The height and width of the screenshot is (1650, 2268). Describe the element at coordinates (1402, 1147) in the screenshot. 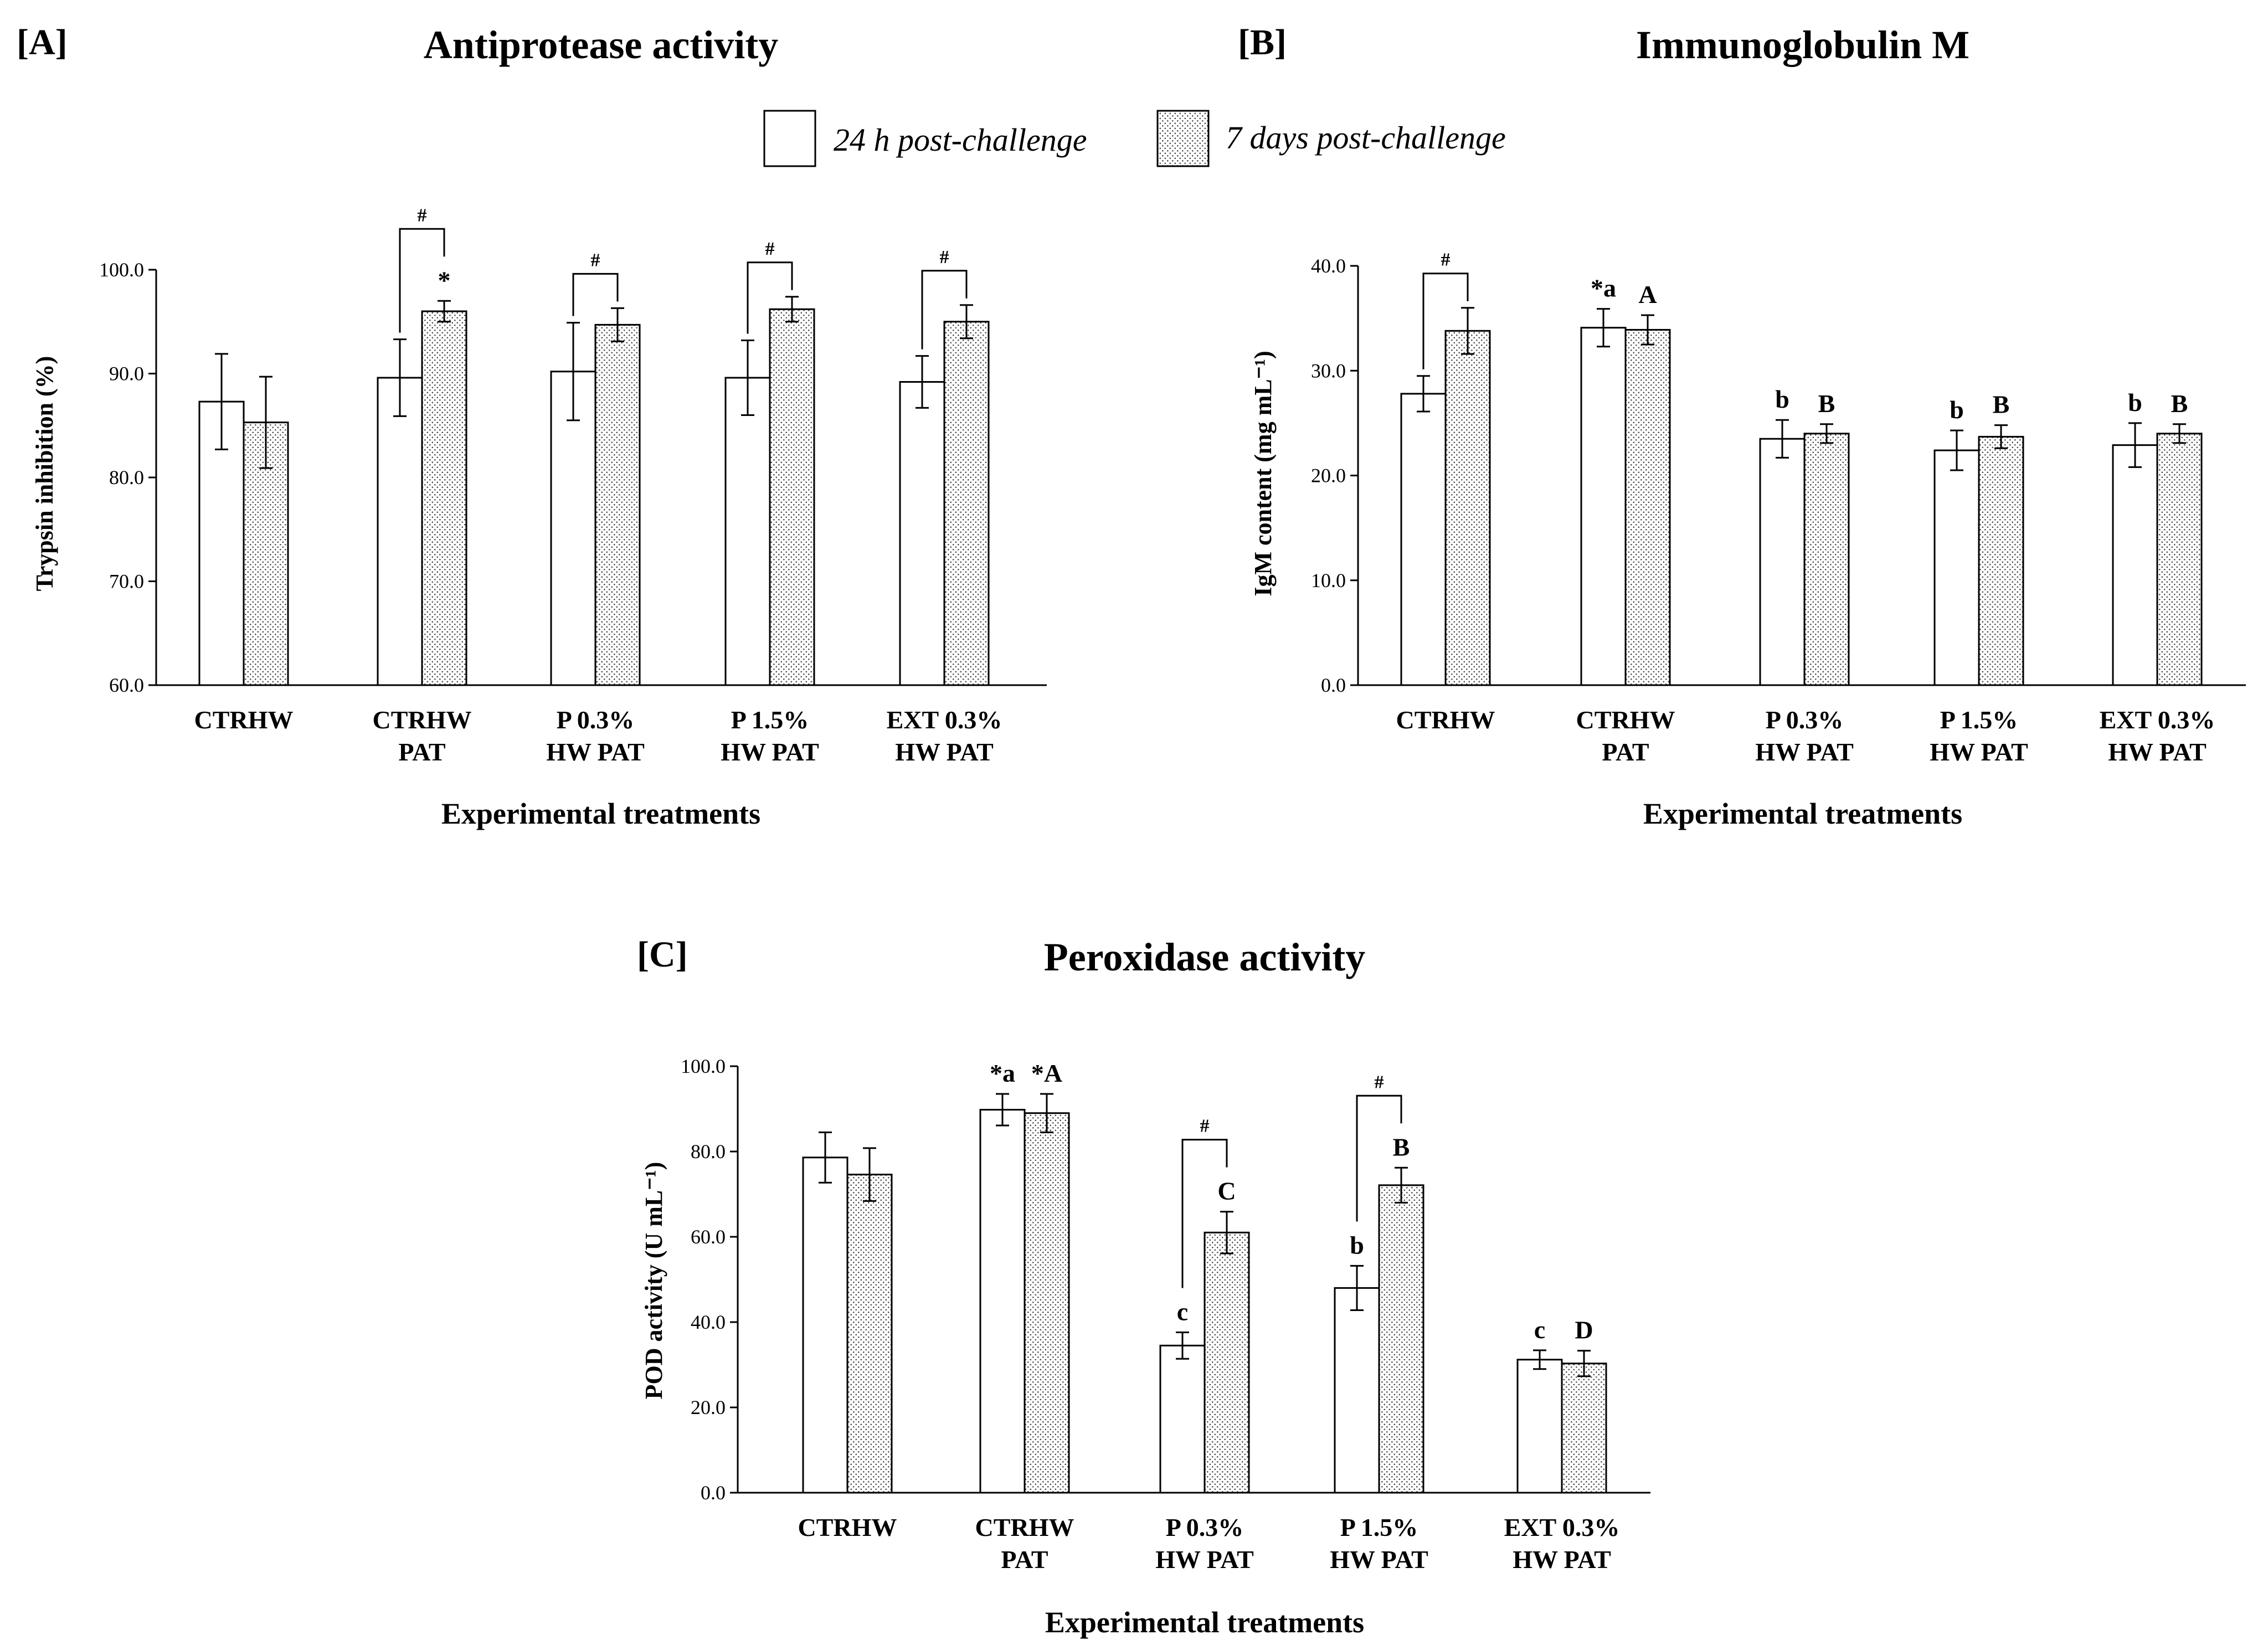

I see `panel-c-significance-label: B` at that location.